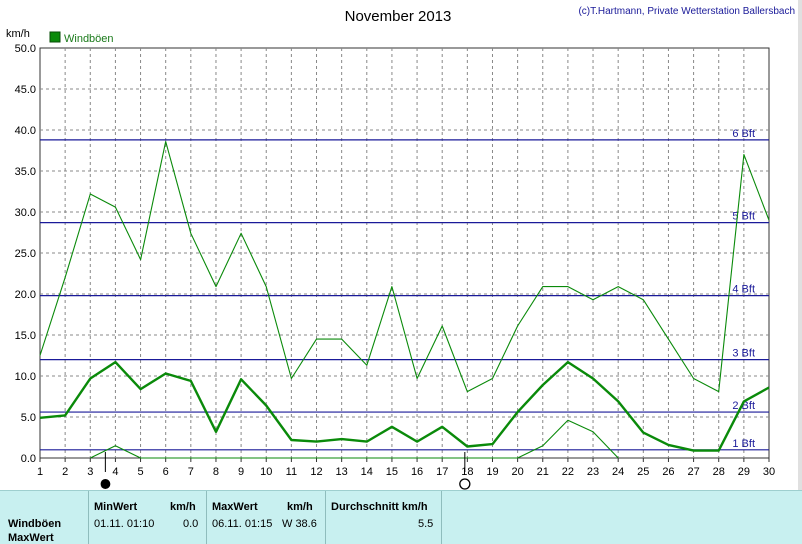 The image size is (802, 544). Describe the element at coordinates (743, 217) in the screenshot. I see `bft-label: 5 Bft` at that location.